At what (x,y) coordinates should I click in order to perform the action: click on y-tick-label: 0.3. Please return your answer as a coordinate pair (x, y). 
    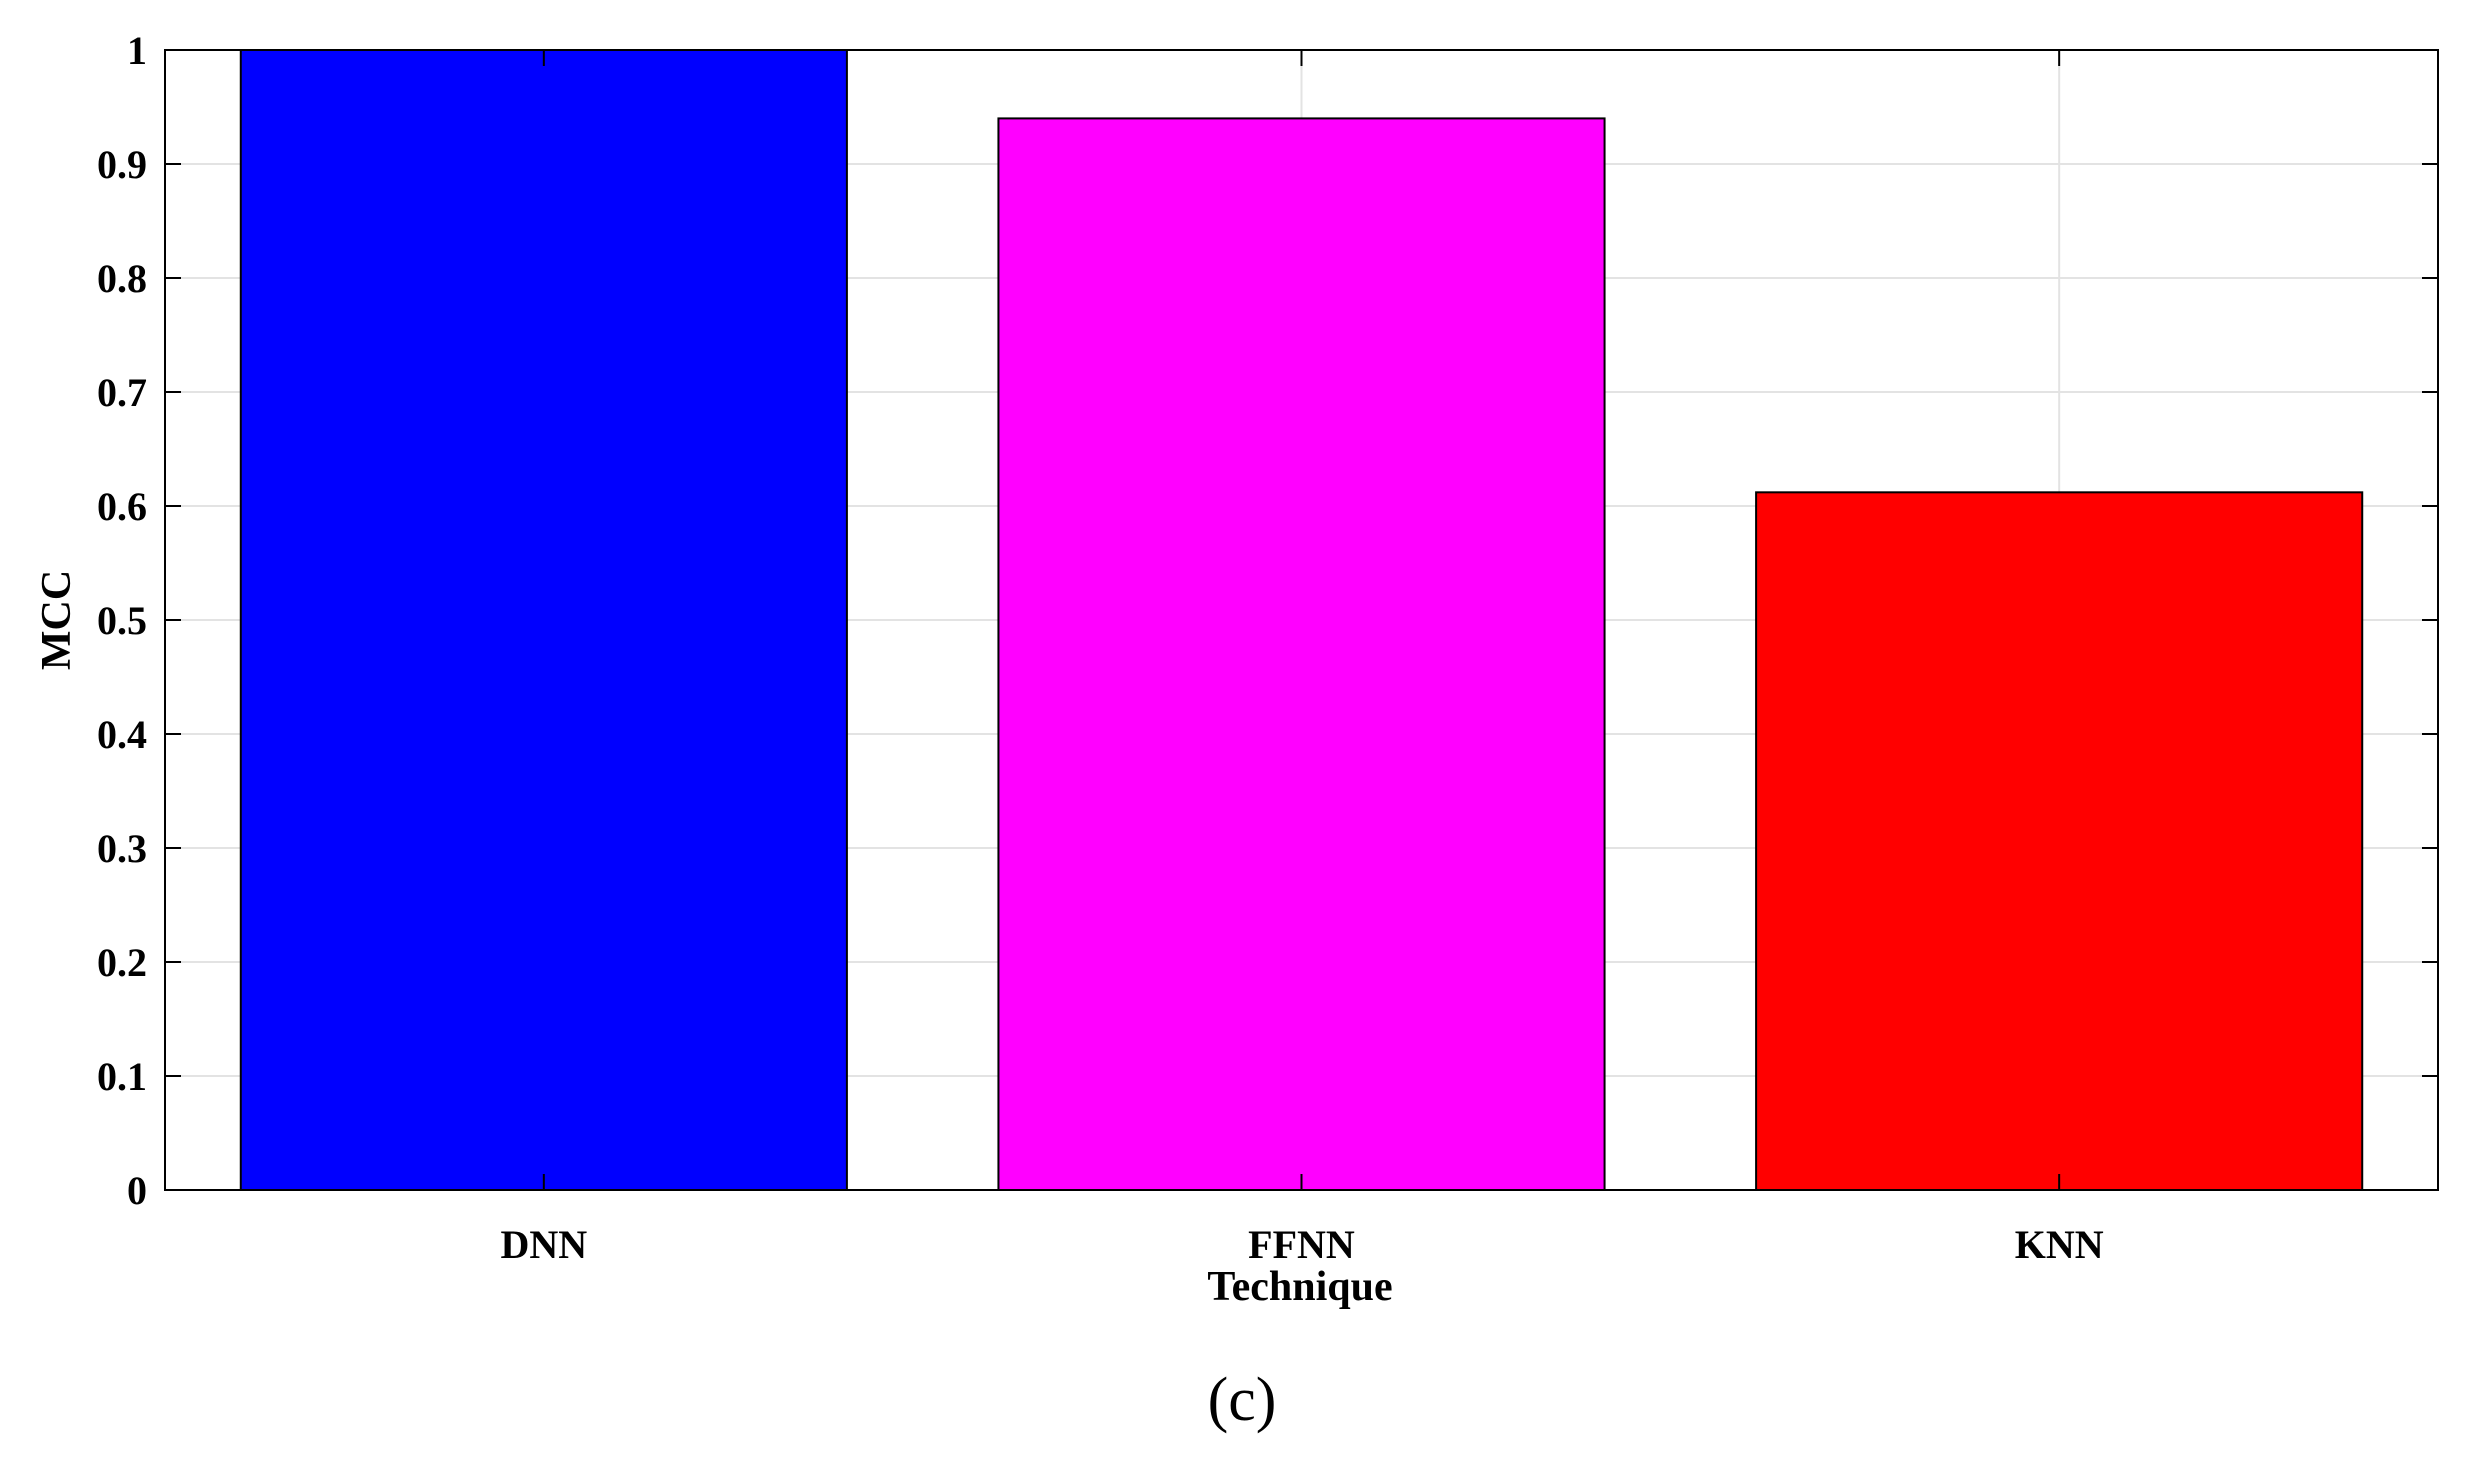
    Looking at the image, I should click on (122, 848).